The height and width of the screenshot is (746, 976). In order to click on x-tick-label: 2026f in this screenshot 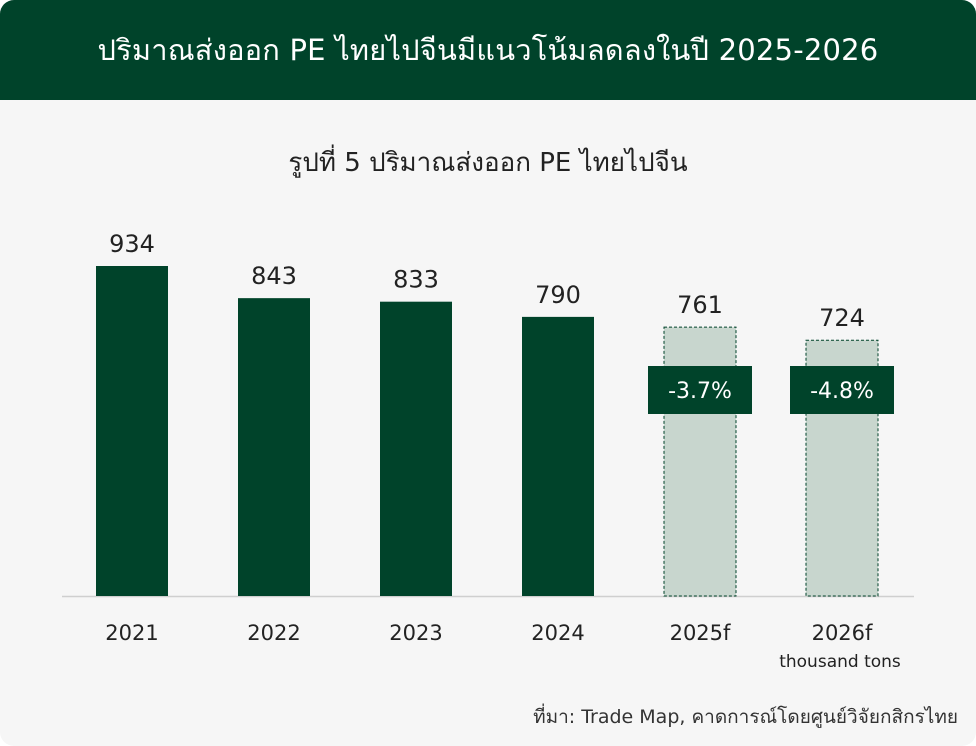, I will do `click(842, 633)`.